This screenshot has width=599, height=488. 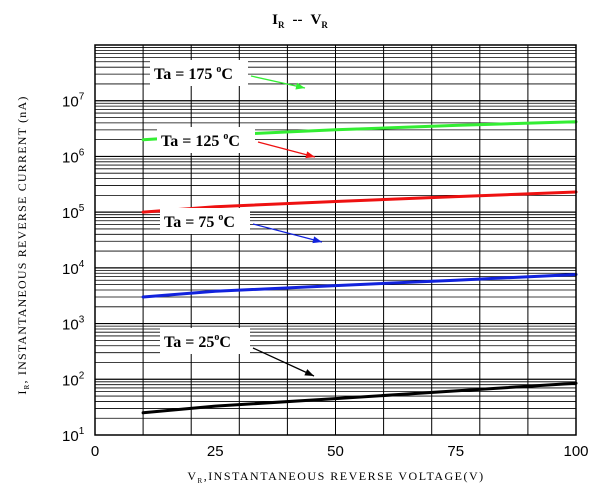 I want to click on y-tick-label: 10¹, so click(x=73, y=435).